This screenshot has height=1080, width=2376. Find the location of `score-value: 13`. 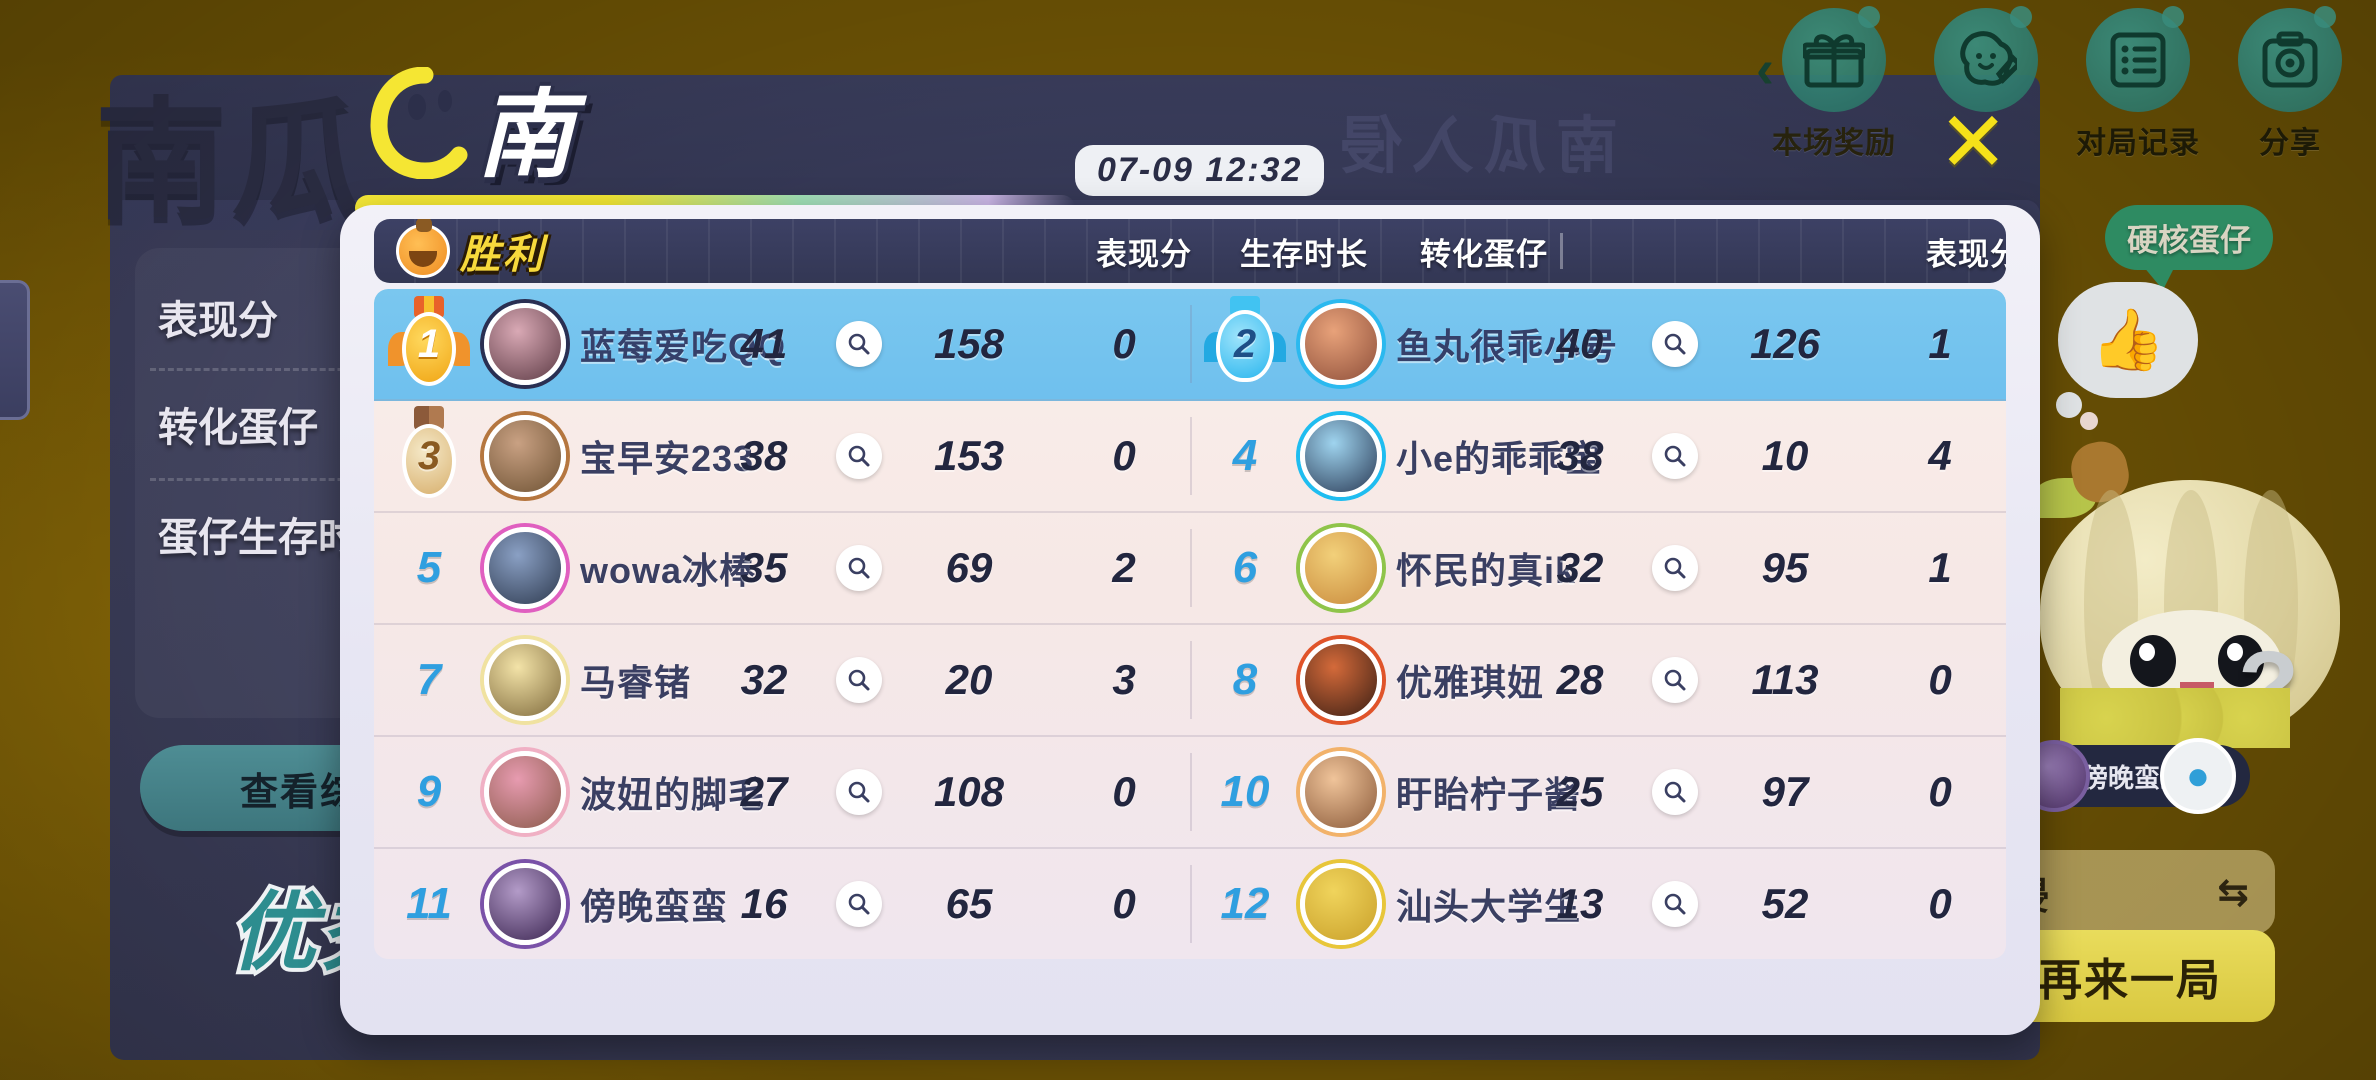

score-value: 13 is located at coordinates (1580, 903).